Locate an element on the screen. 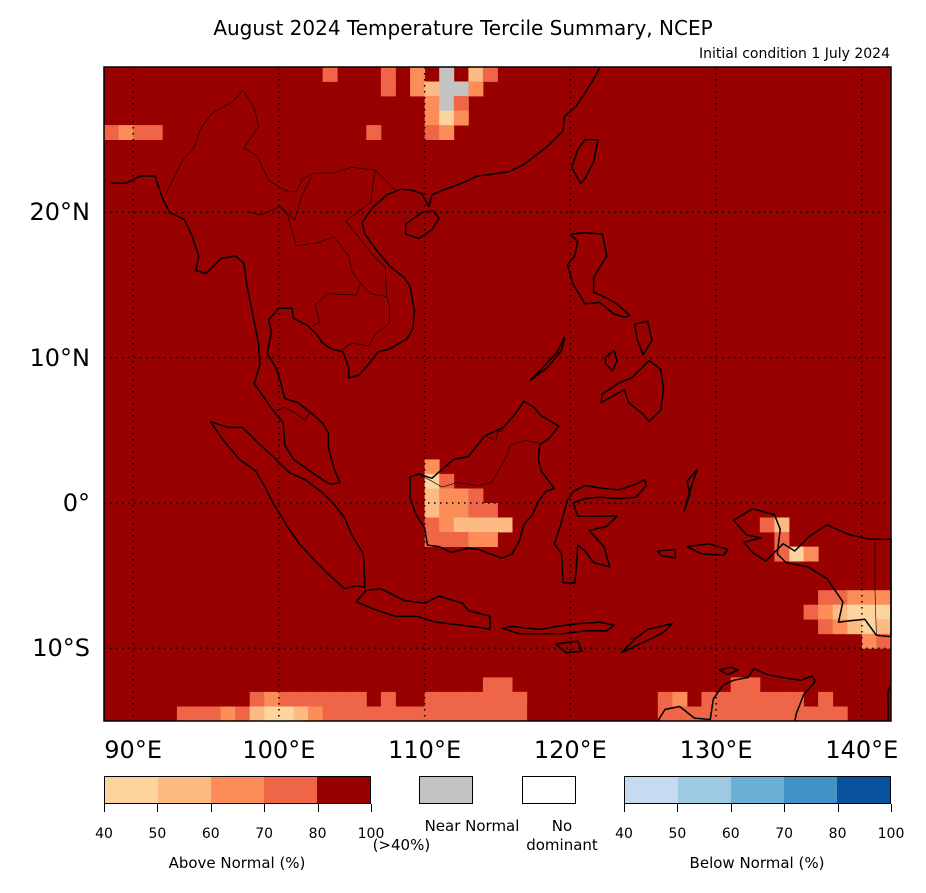  colorbar-tick-label: 40 is located at coordinates (104, 834).